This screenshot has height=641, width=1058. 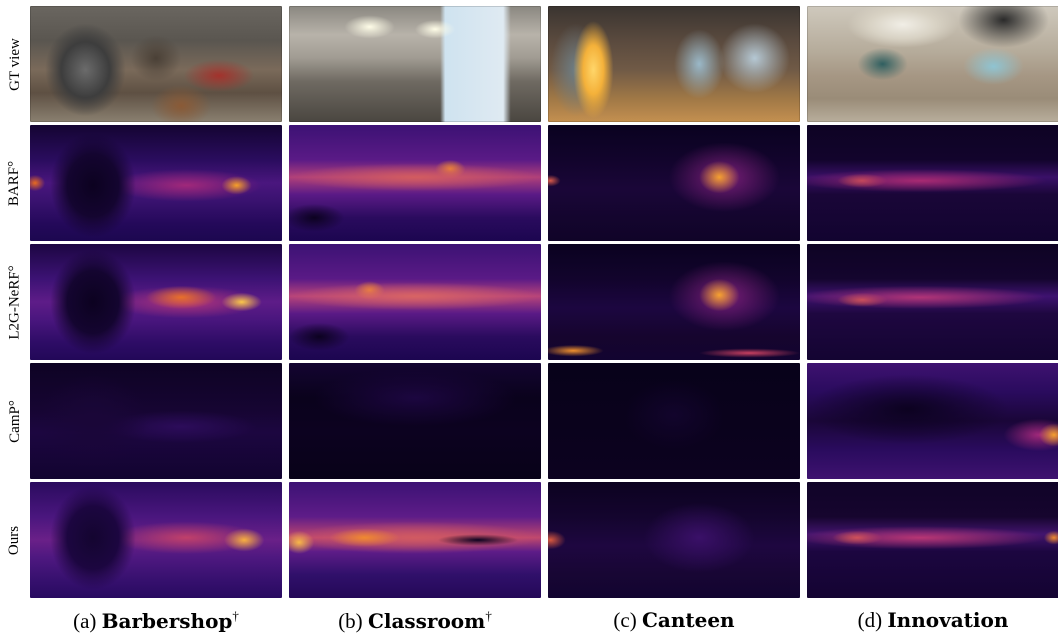 I want to click on row-label-l2g-nerf: L2G-NeRF°, so click(x=15, y=302).